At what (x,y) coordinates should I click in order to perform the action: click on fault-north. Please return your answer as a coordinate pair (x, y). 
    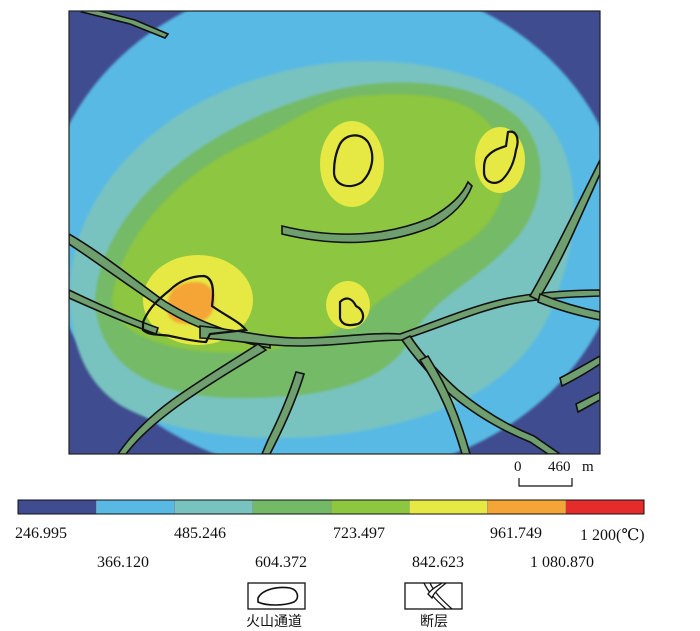
    Looking at the image, I should click on (125, 25).